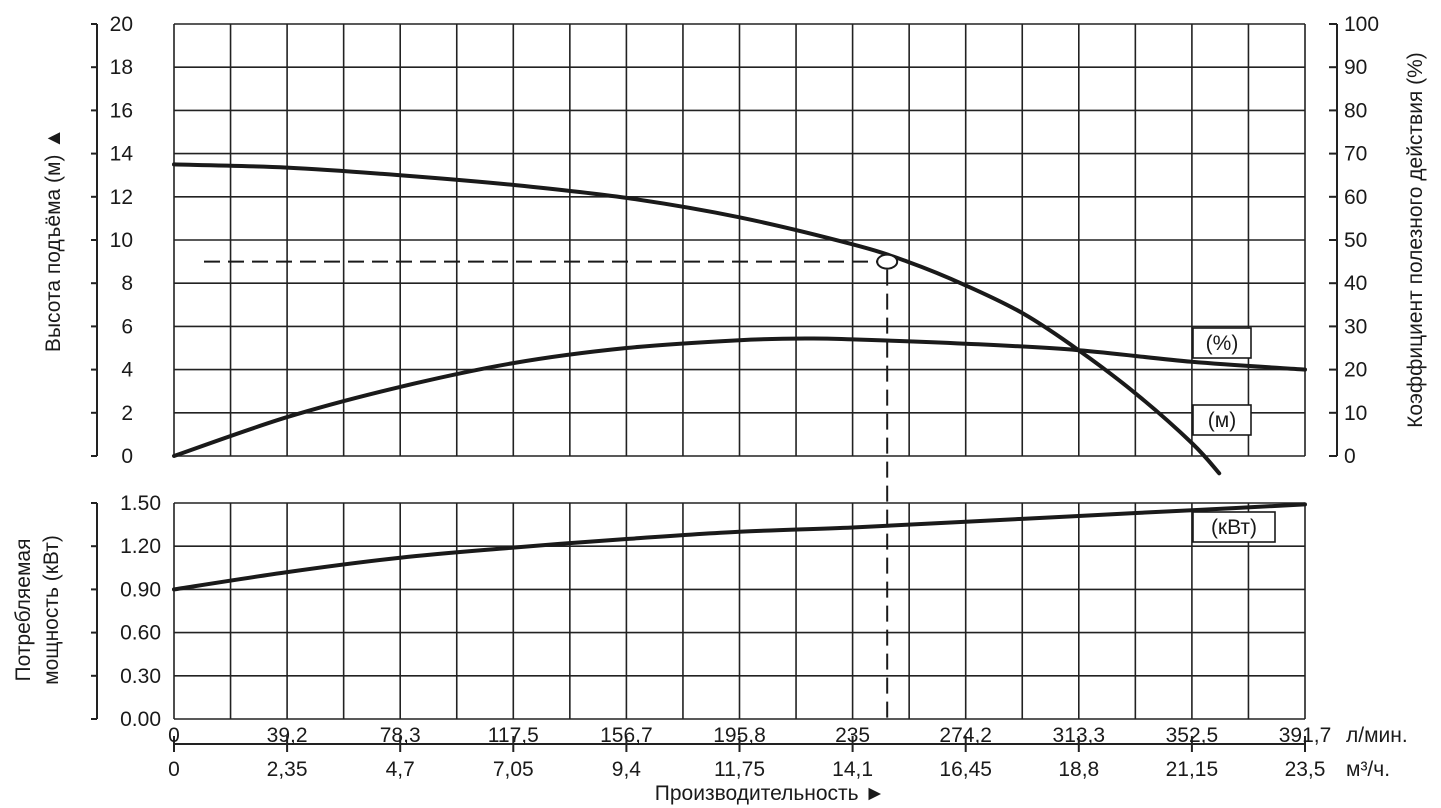 The height and width of the screenshot is (808, 1441). Describe the element at coordinates (965, 735) in the screenshot. I see `x-tick-label-lmin: 274,2` at that location.